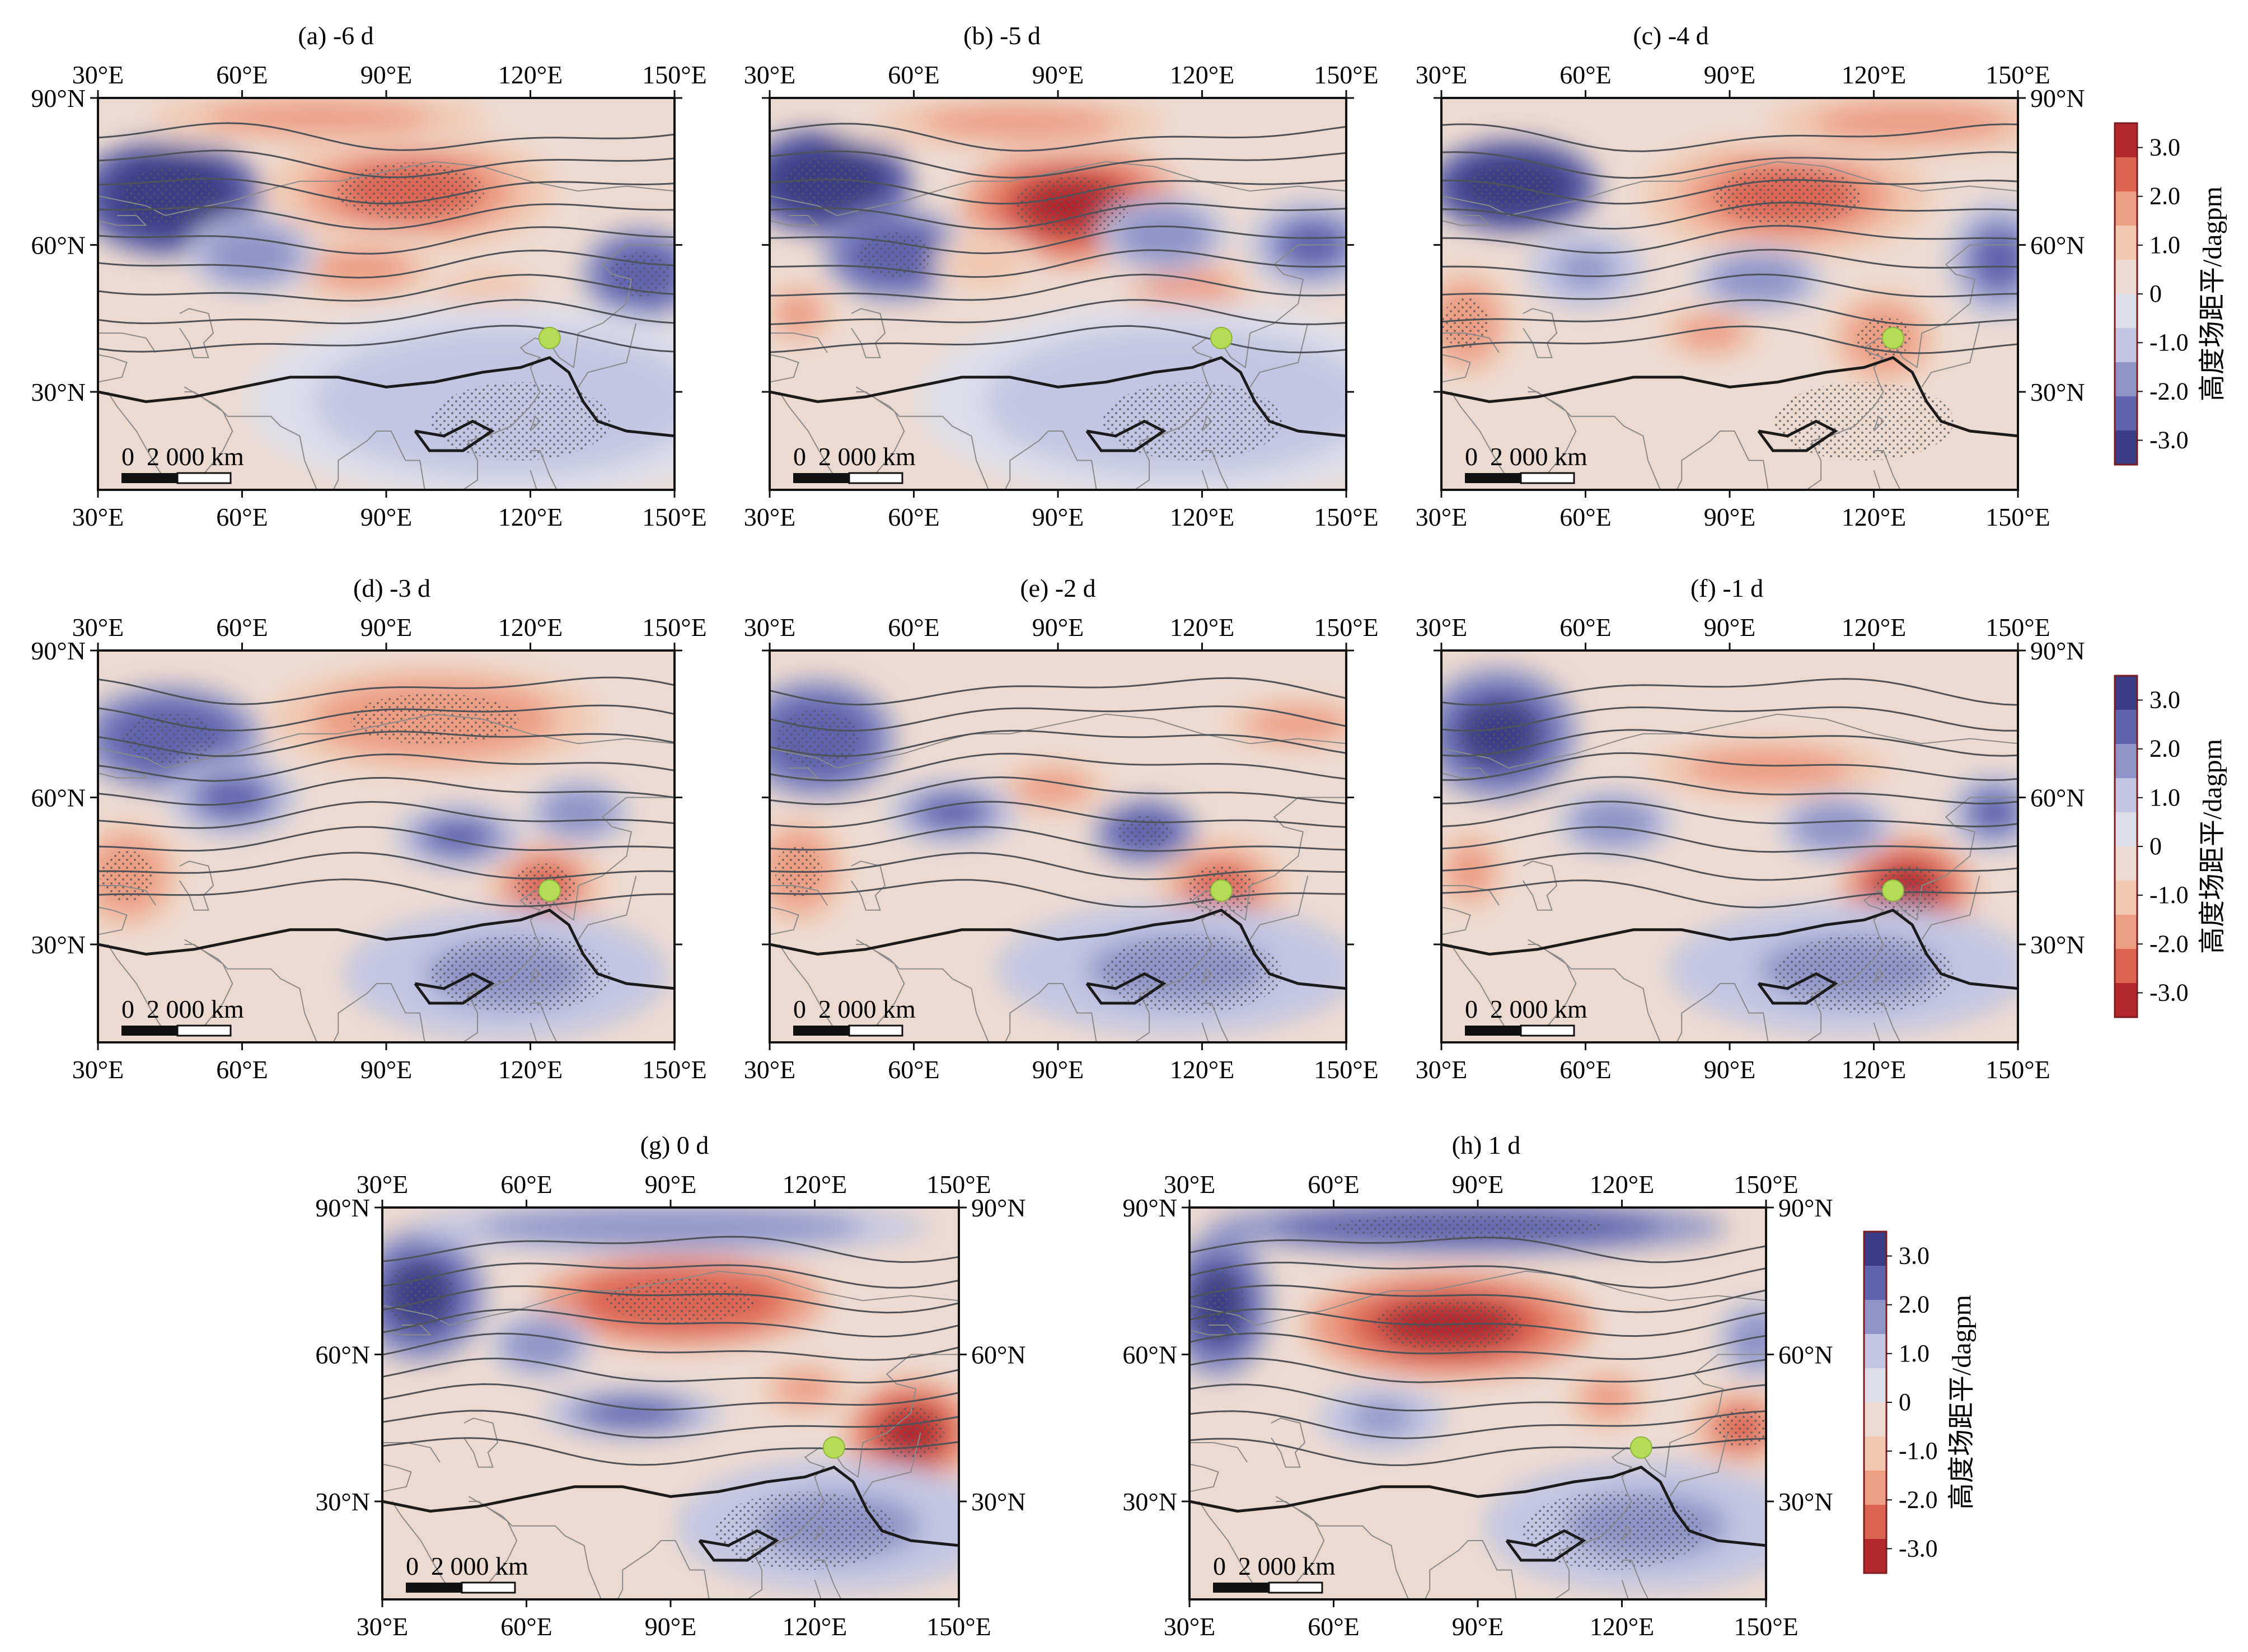 The image size is (2248, 1652). Describe the element at coordinates (867, 456) in the screenshot. I see `scale-bar-label: 2 000 km` at that location.